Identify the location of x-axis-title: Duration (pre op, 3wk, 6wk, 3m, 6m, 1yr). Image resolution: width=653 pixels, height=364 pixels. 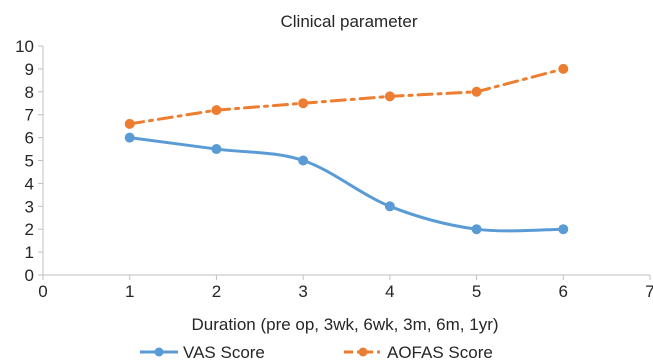
(344, 324).